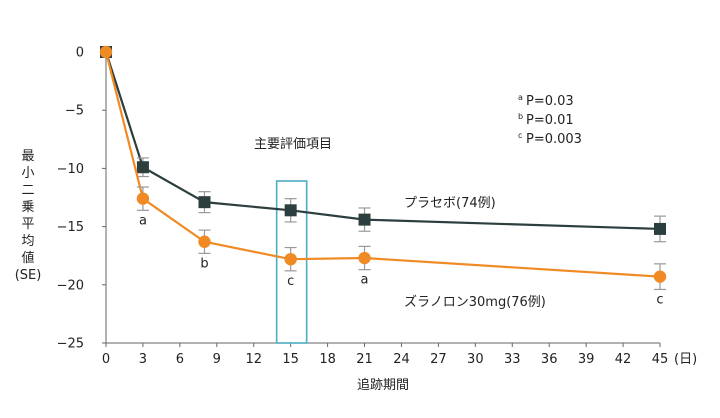 Image resolution: width=720 pixels, height=418 pixels. I want to click on x-tick-label: 30, so click(475, 359).